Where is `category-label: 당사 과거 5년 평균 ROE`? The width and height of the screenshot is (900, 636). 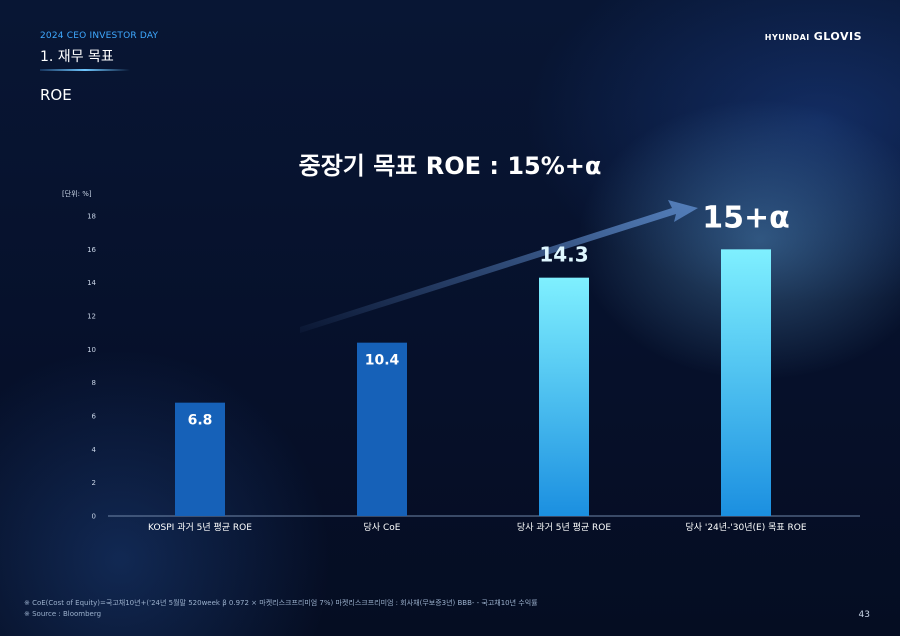
category-label: 당사 과거 5년 평균 ROE is located at coordinates (564, 527).